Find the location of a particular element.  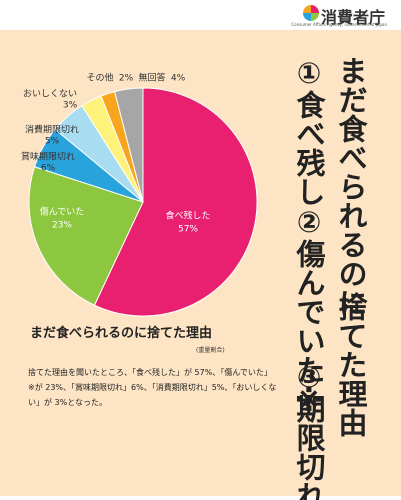

chart-title: まだ食べられるのに捨てた理由 is located at coordinates (121, 333).